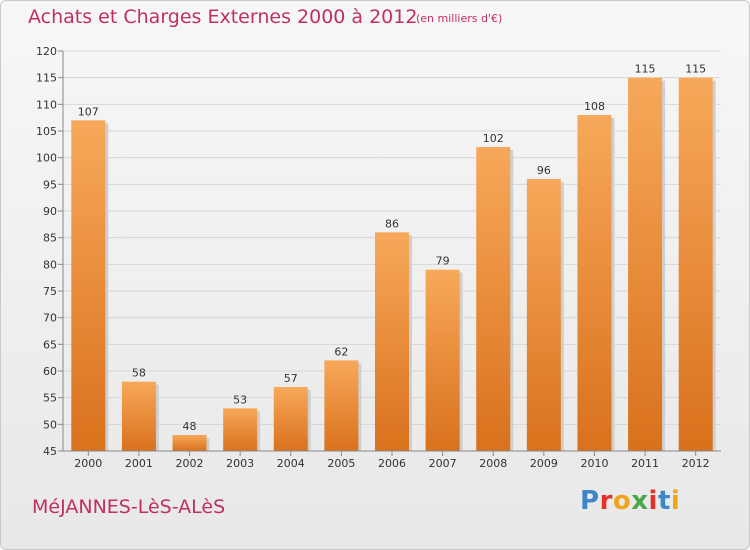 Image resolution: width=750 pixels, height=550 pixels. What do you see at coordinates (459, 18) in the screenshot?
I see `chart-unit-label: (en milliers d'€)` at bounding box center [459, 18].